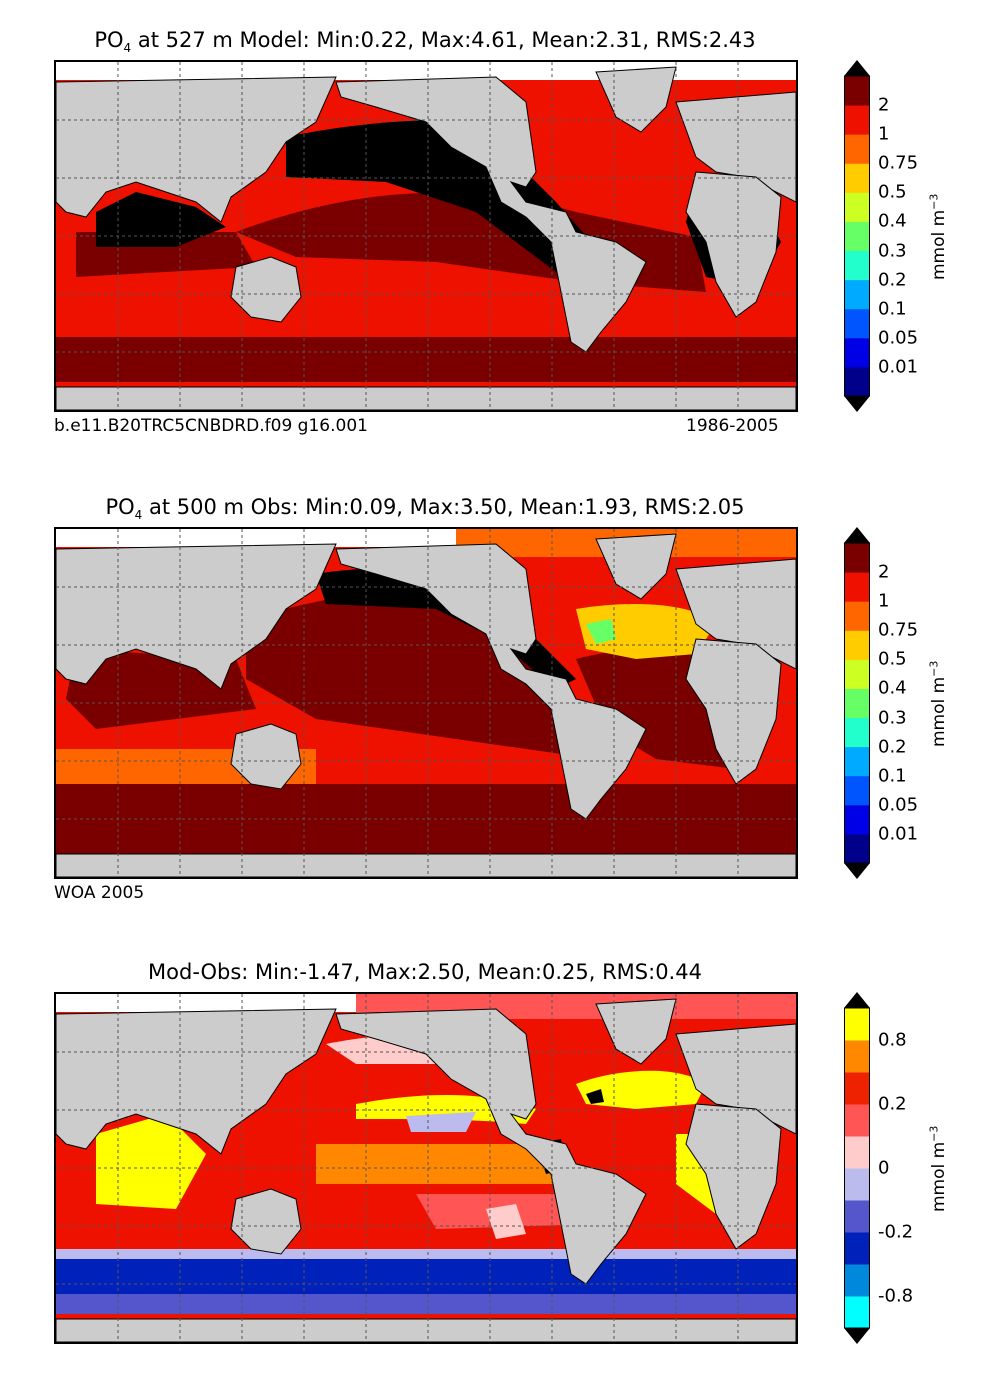  Describe the element at coordinates (99, 893) in the screenshot. I see `panel2-caption-source: WOA 2005` at that location.